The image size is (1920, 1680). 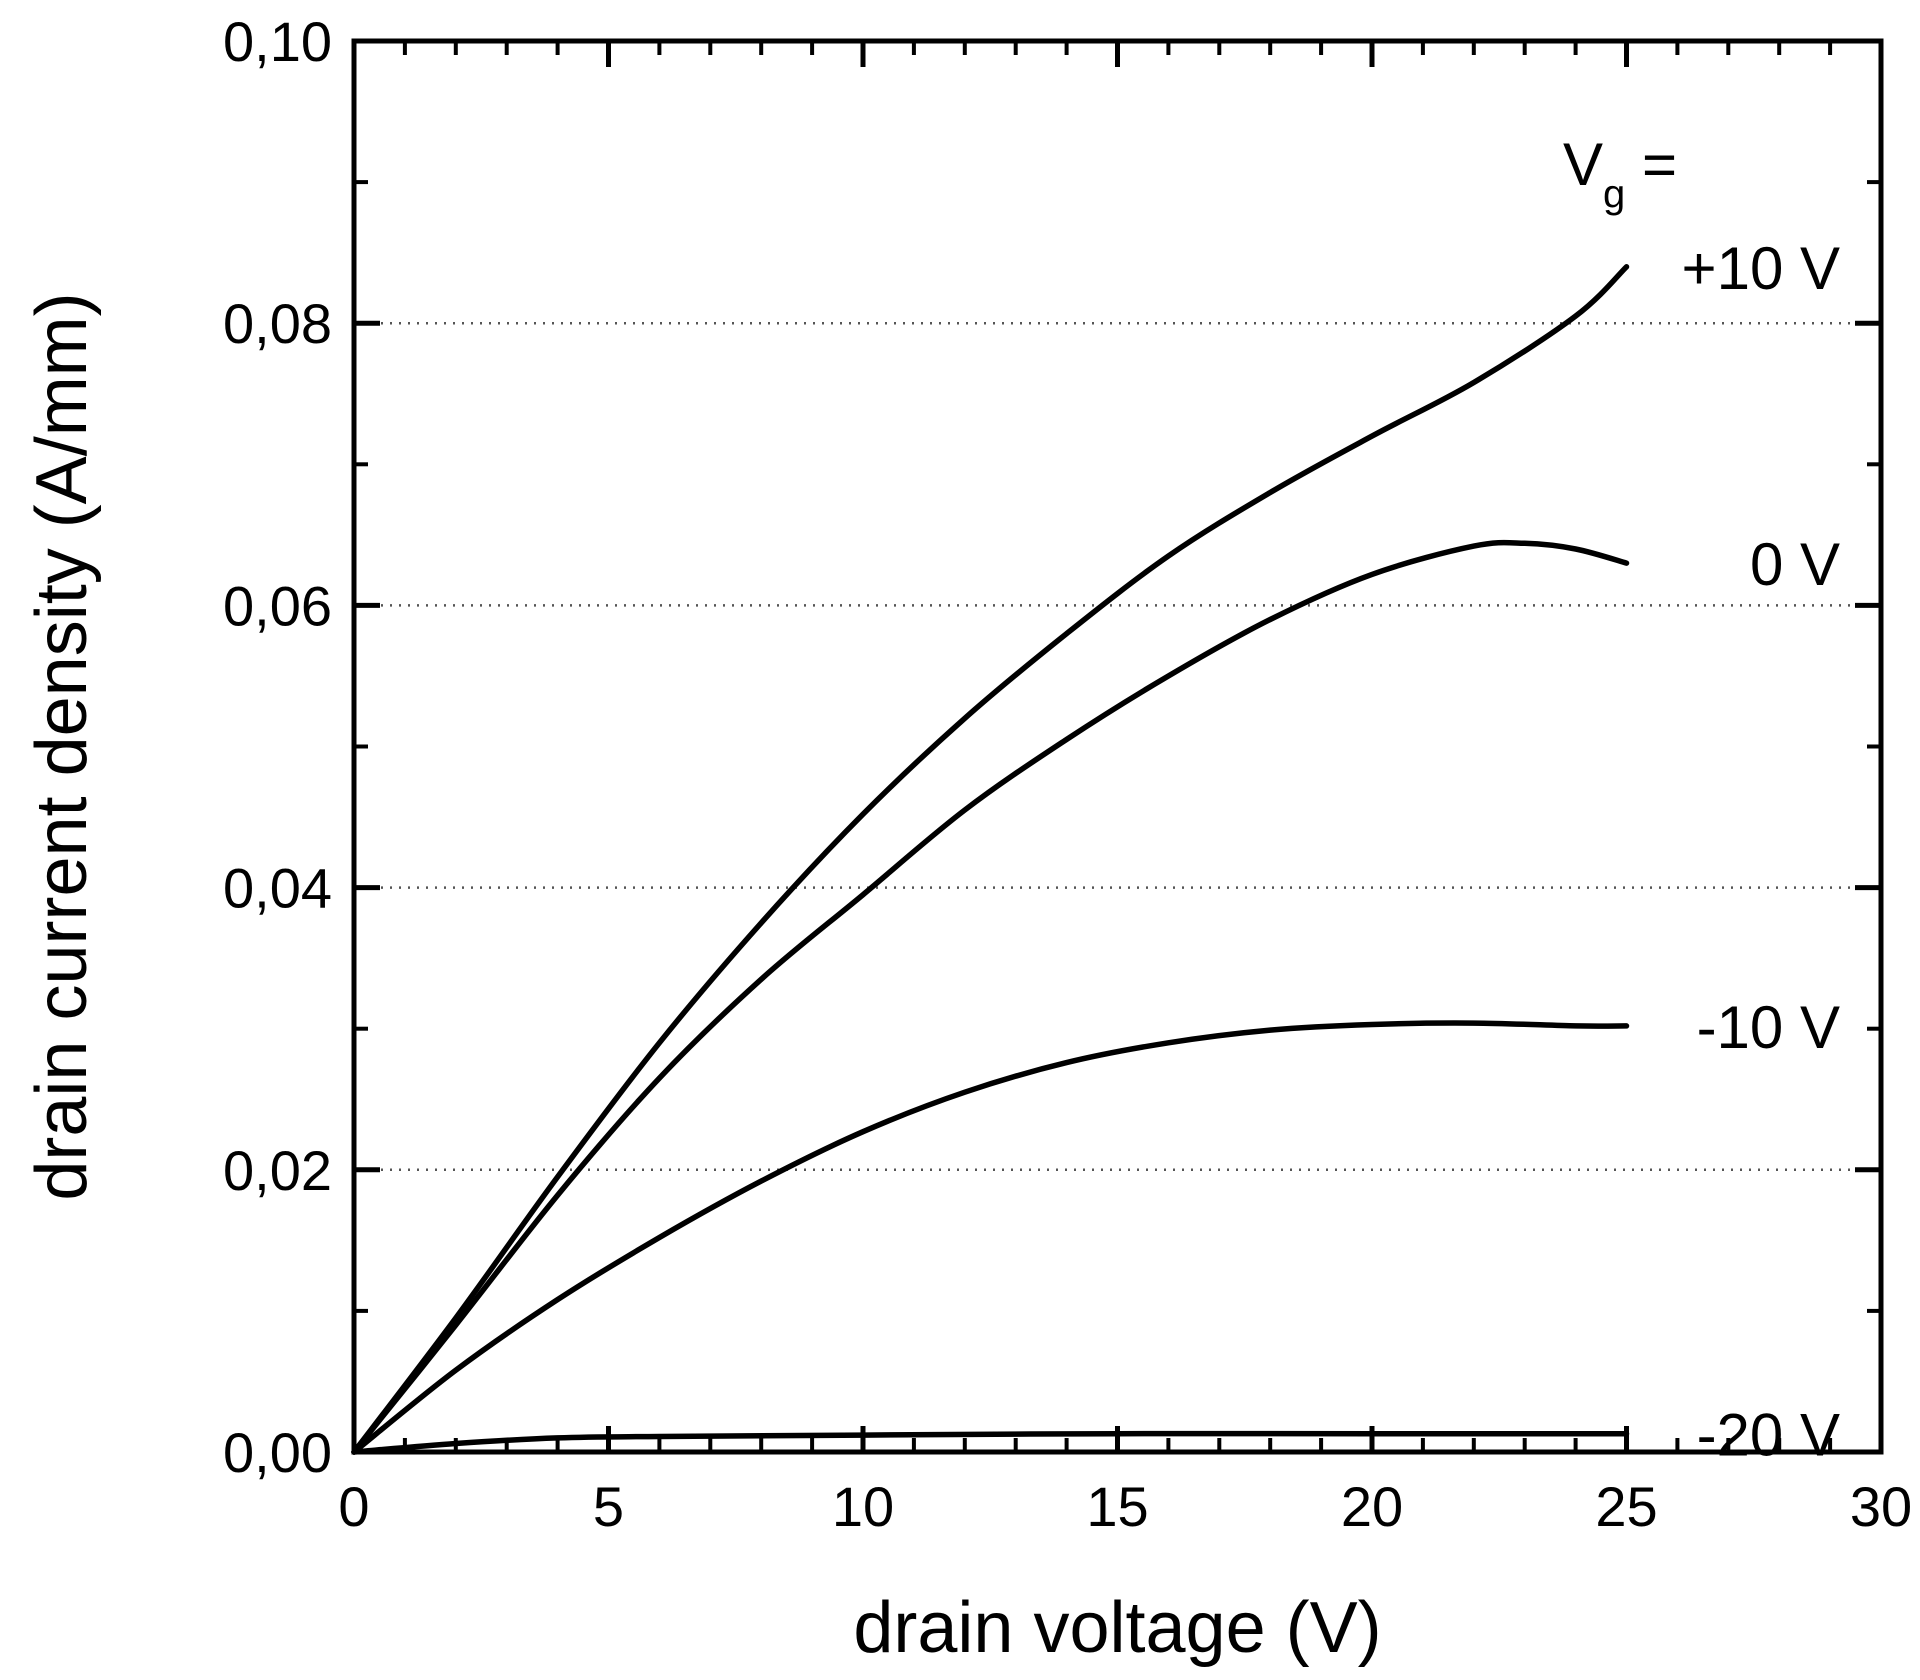 What do you see at coordinates (1768, 1435) in the screenshot?
I see `series-label-minus-20v: -20 V` at bounding box center [1768, 1435].